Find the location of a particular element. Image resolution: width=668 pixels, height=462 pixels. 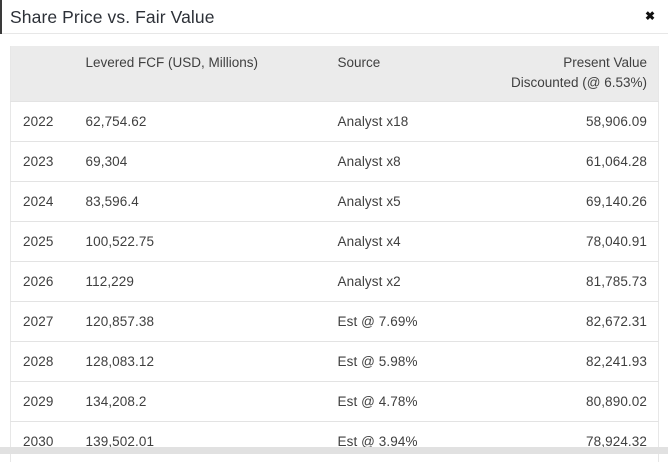

row-levered-fcf: 62,754.62 is located at coordinates (116, 121).